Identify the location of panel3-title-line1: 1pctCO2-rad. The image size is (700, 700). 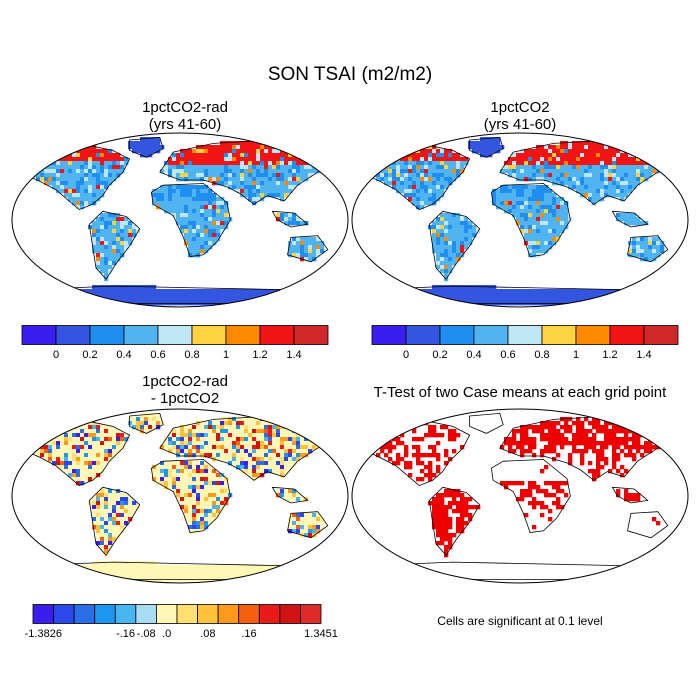
(185, 381).